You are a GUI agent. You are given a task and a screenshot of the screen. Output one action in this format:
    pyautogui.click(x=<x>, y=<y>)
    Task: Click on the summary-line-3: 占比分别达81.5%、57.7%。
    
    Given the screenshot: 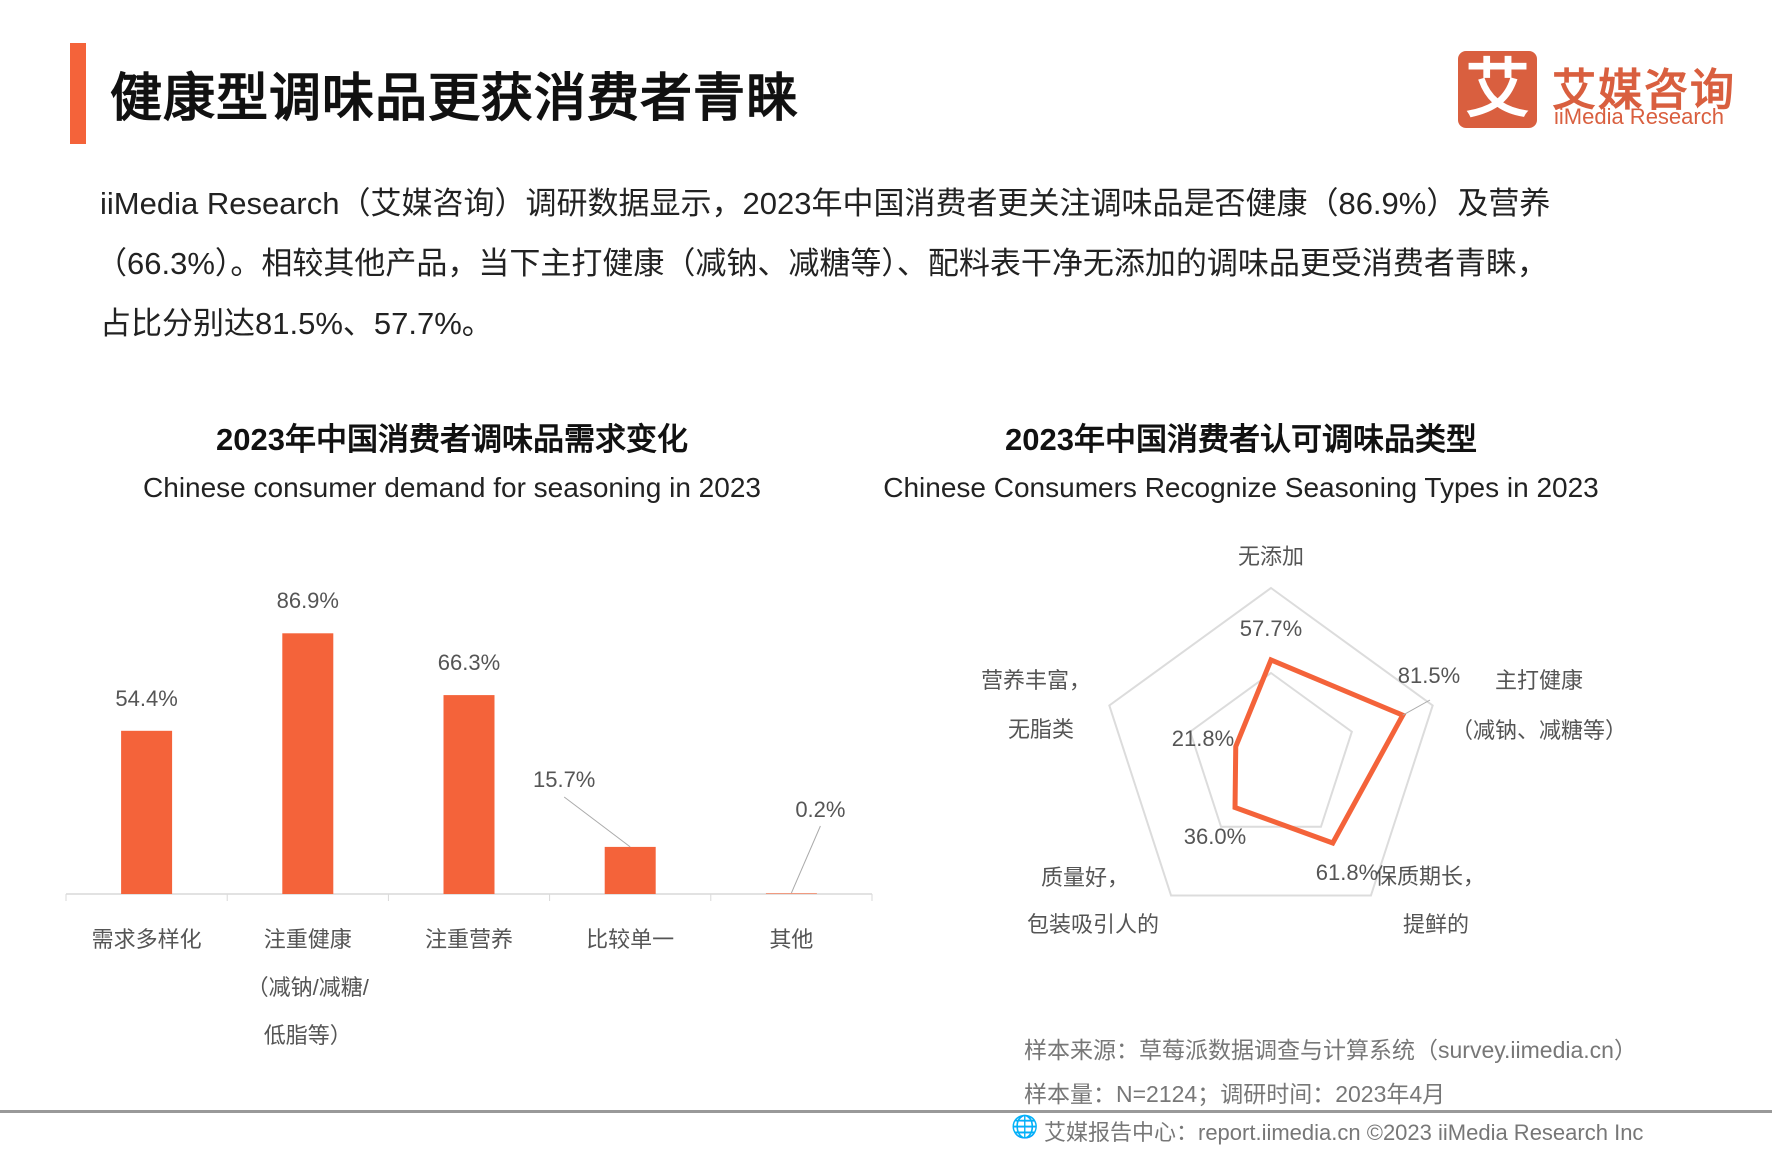 What is the action you would take?
    pyautogui.click(x=296, y=323)
    